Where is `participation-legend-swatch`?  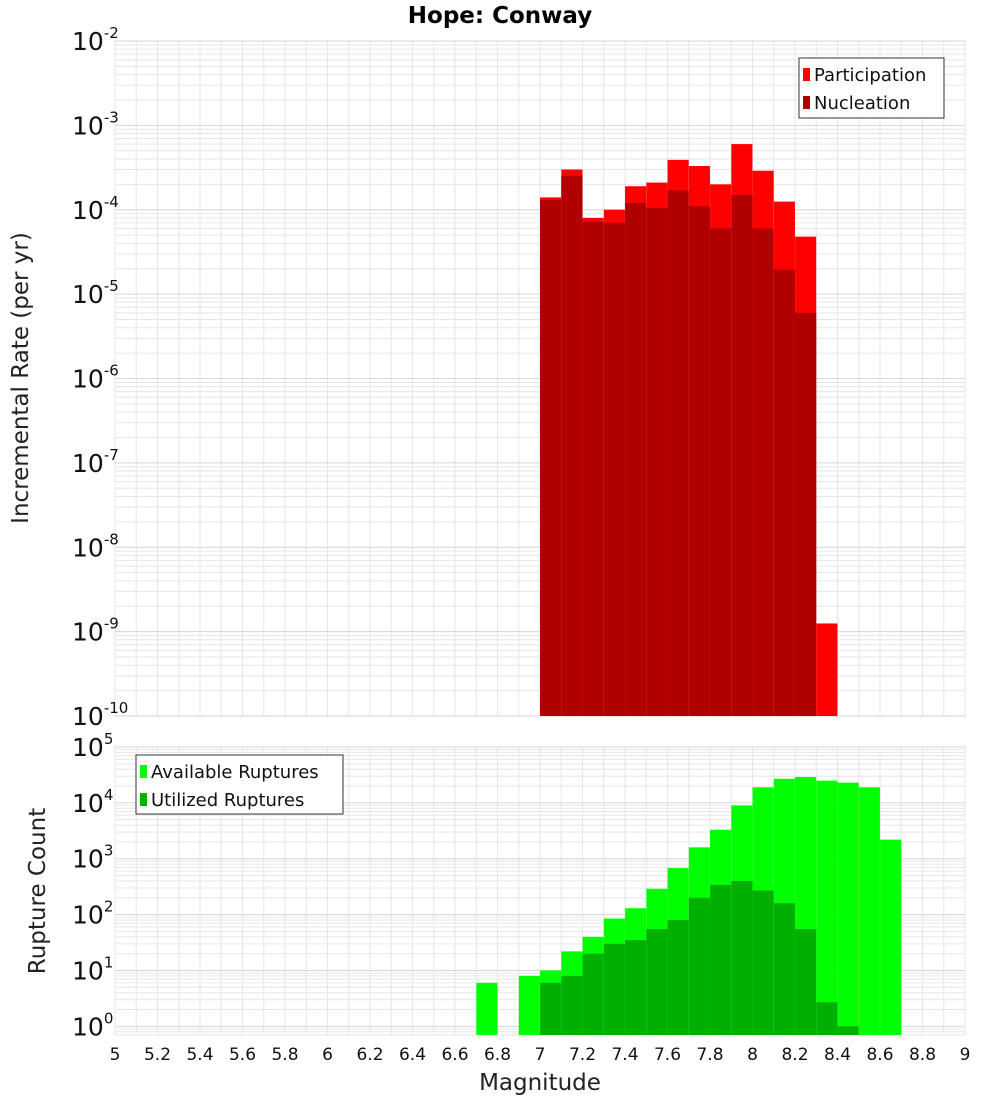
participation-legend-swatch is located at coordinates (806, 74).